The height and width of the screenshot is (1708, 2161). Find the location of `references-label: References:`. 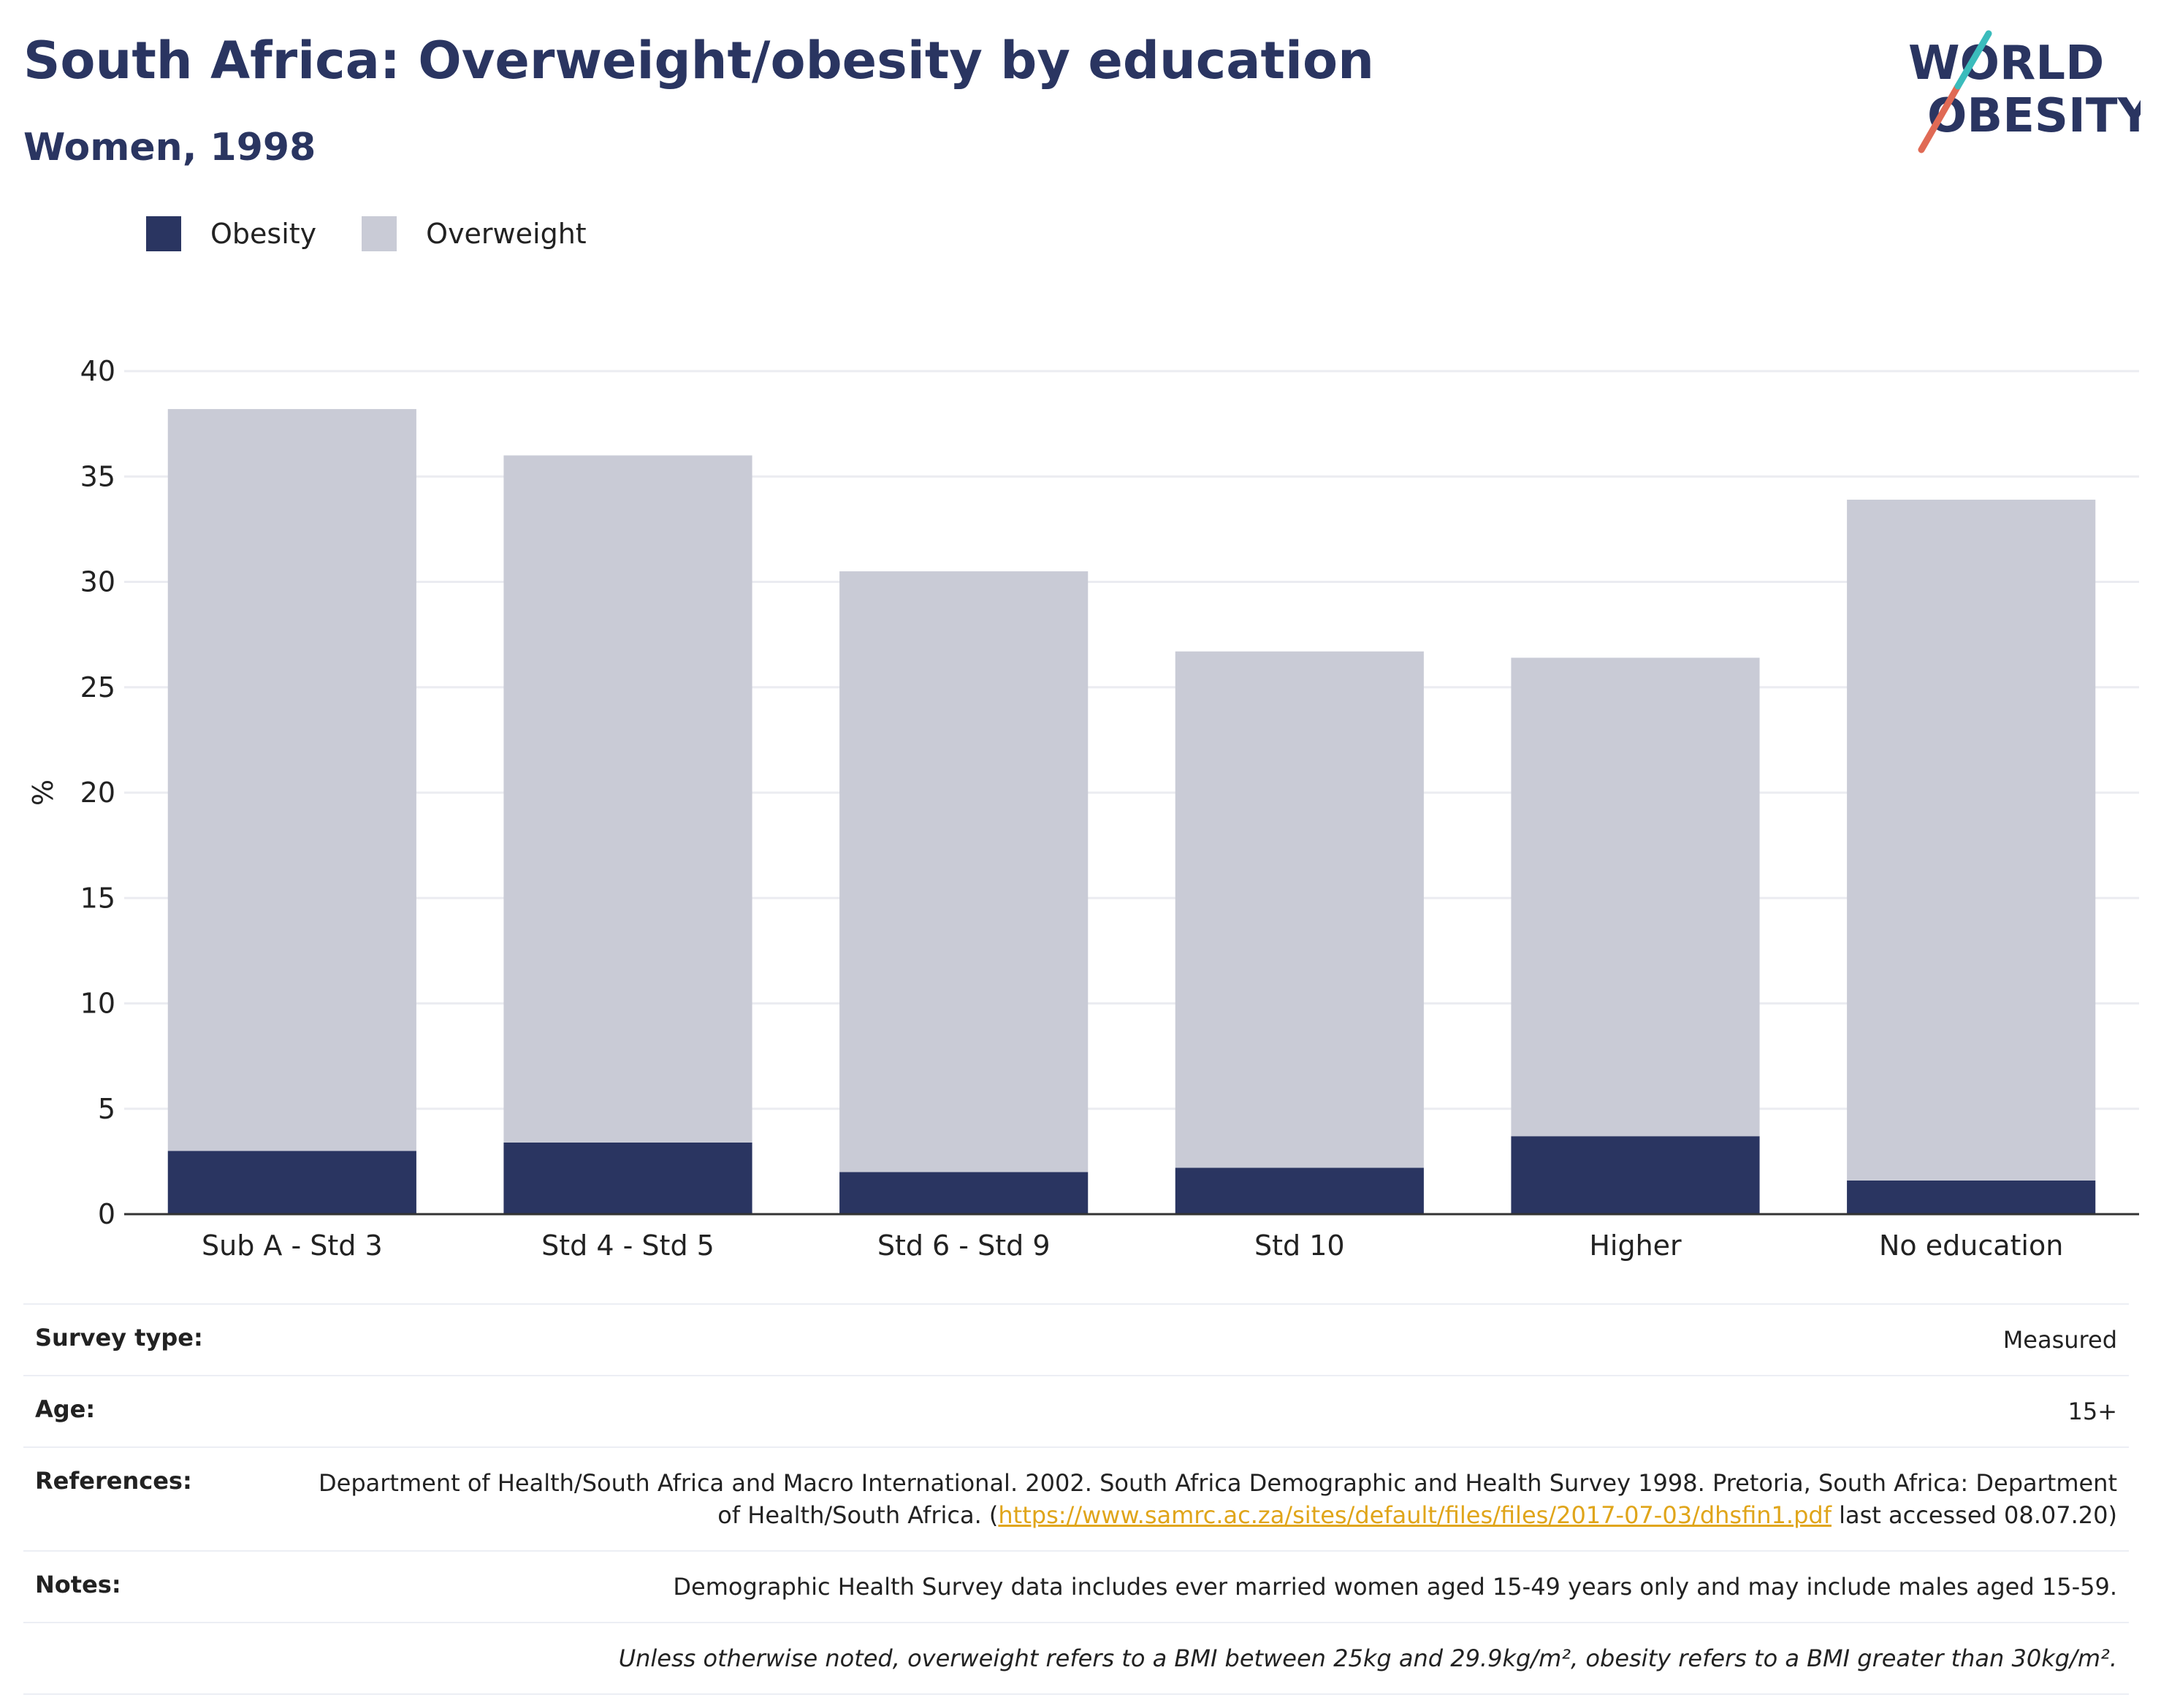

references-label: References: is located at coordinates (114, 1481).